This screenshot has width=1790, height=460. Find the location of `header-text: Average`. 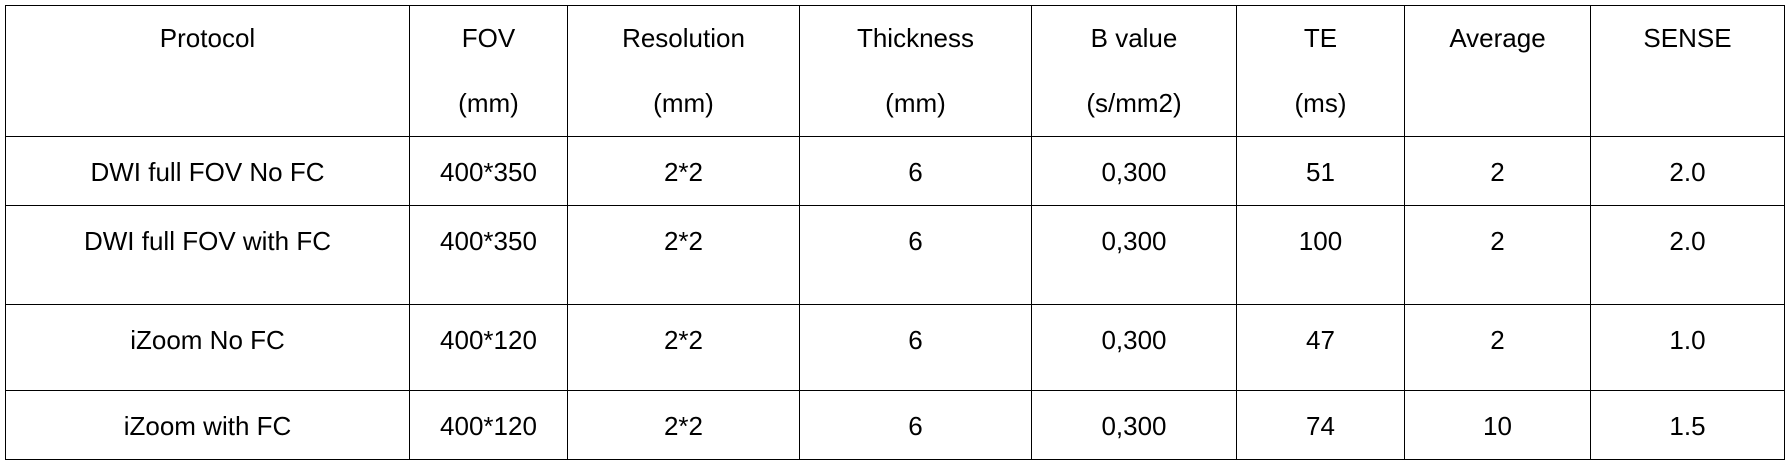

header-text: Average is located at coordinates (1497, 38).